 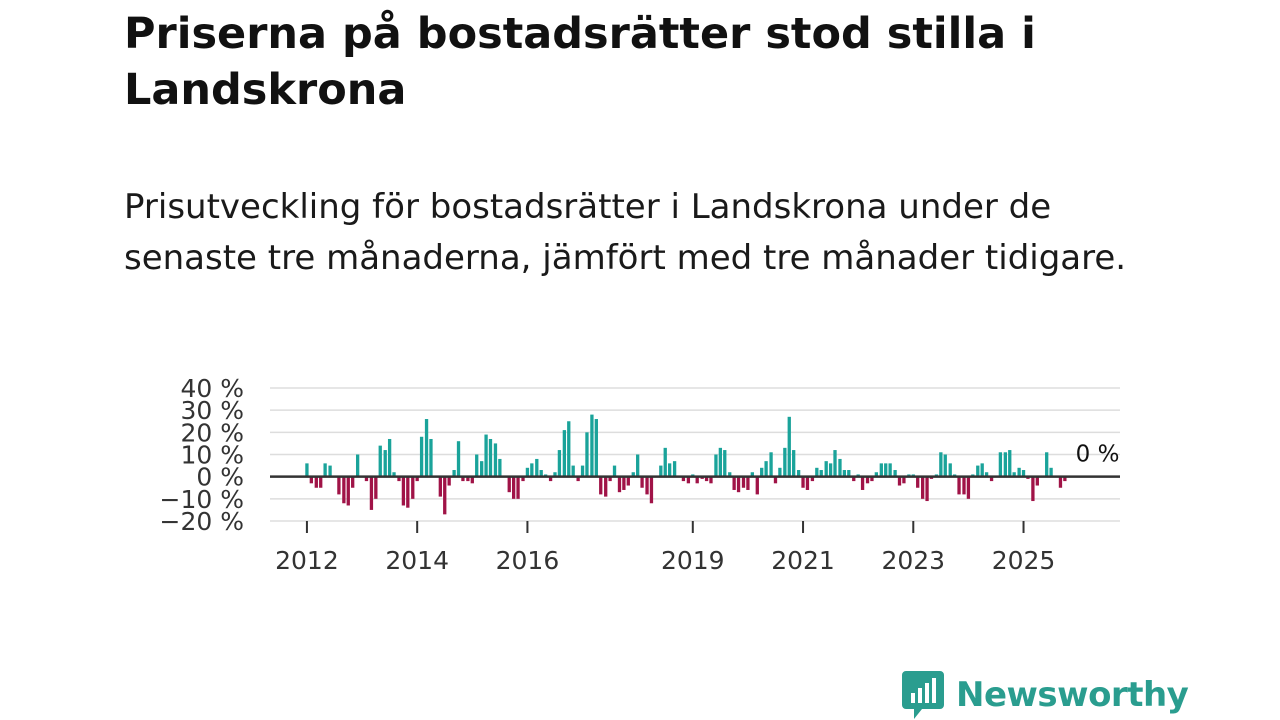 I want to click on brand-logo: Newsworthy, so click(x=1045, y=695).